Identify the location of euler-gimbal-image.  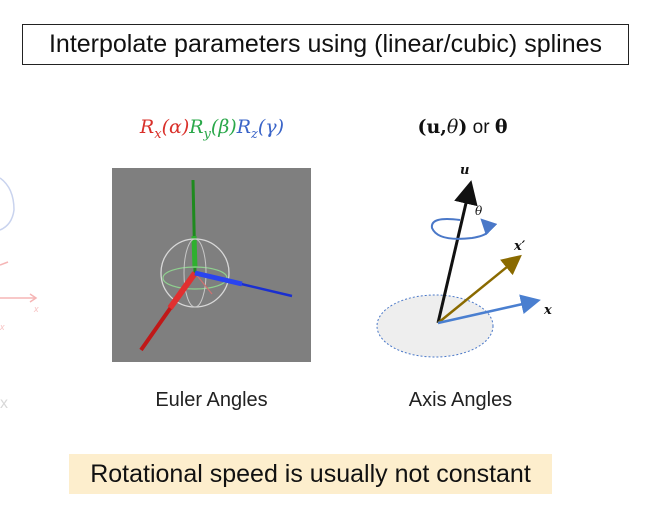
(211, 265).